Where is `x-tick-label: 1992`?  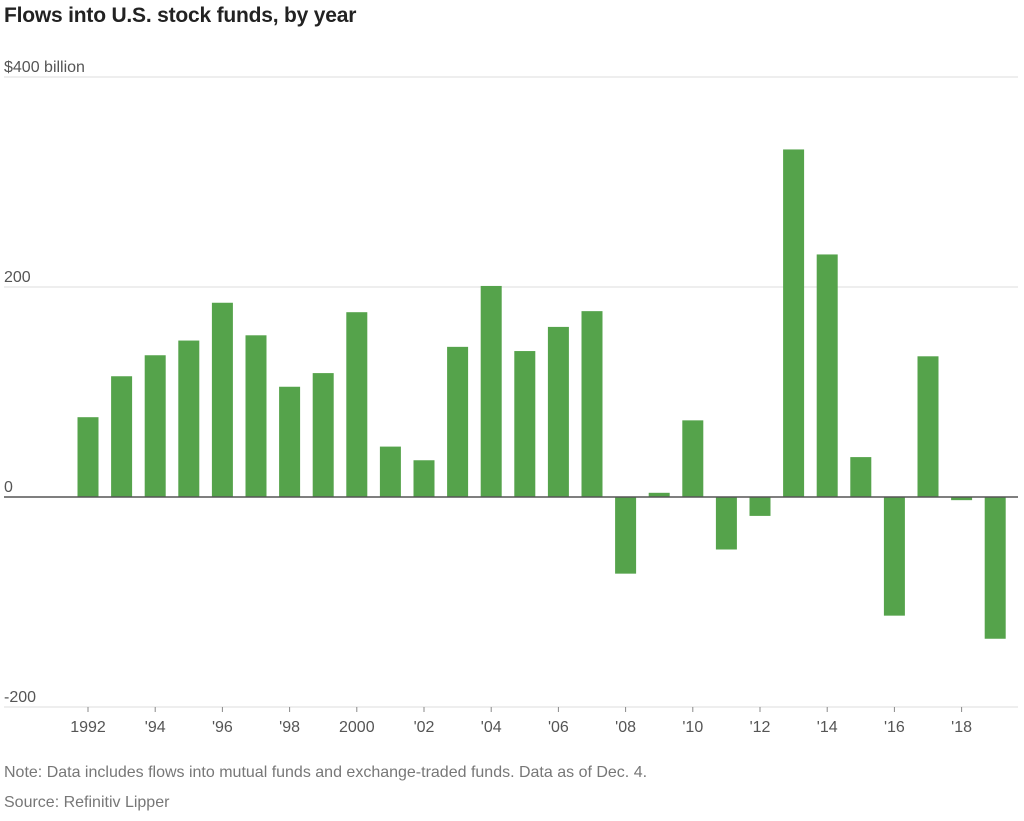
x-tick-label: 1992 is located at coordinates (88, 727).